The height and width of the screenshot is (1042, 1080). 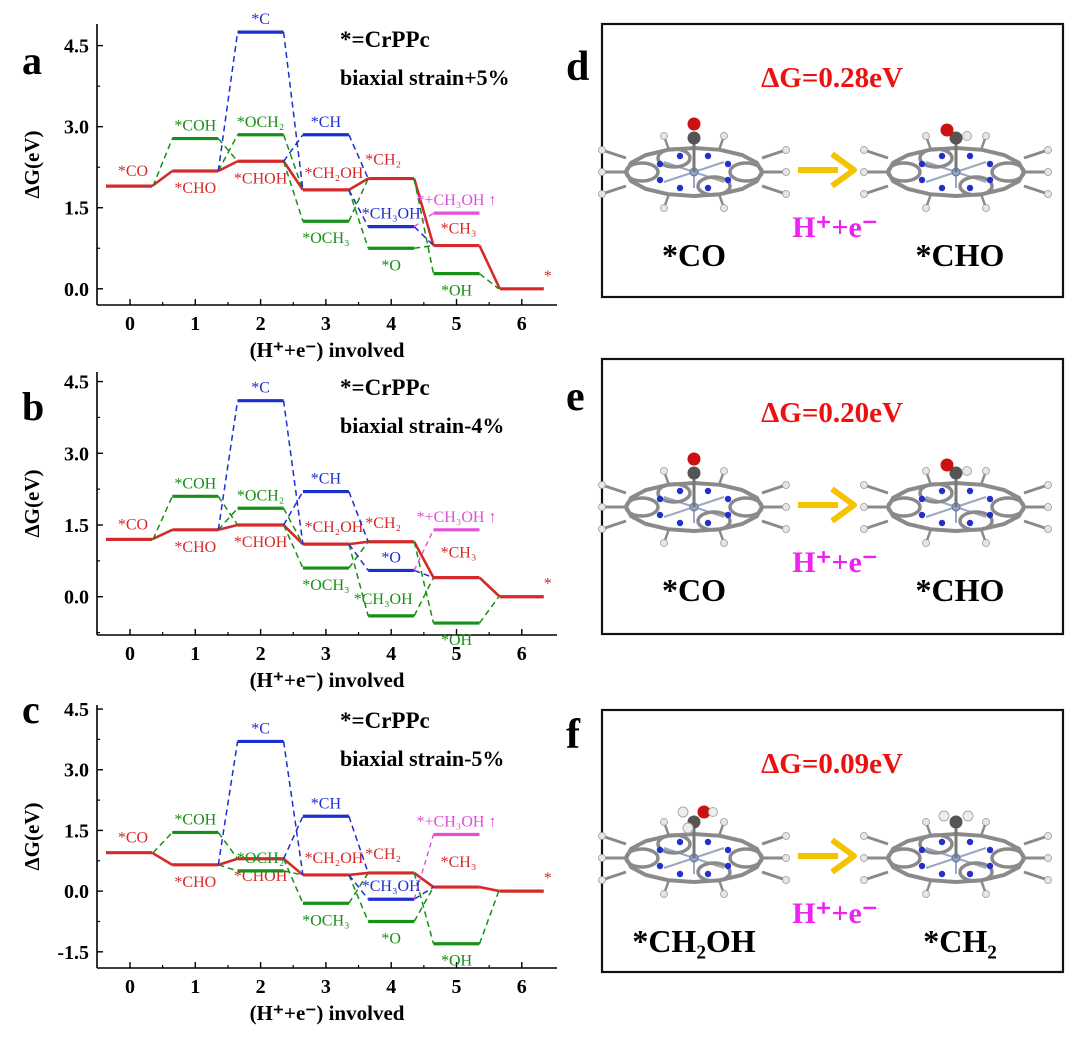 I want to click on chart-subtitle: biaxial strain-4%, so click(x=422, y=425).